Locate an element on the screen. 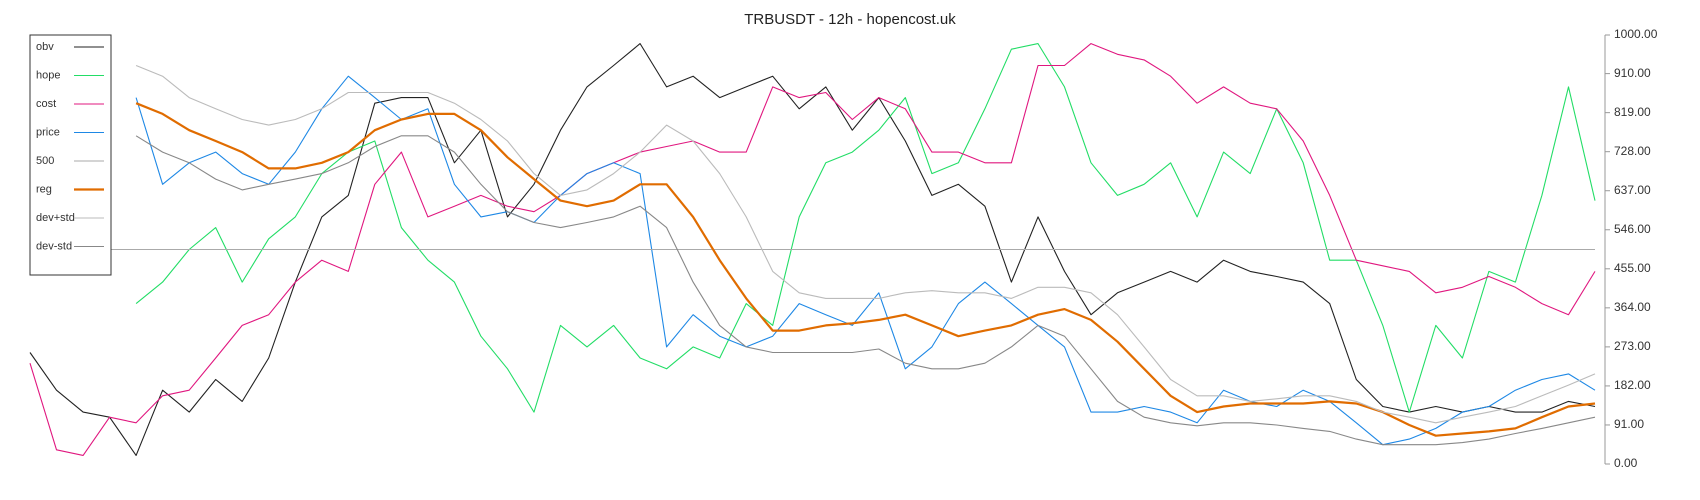 Image resolution: width=1700 pixels, height=500 pixels. legend-label: cost is located at coordinates (46, 104).